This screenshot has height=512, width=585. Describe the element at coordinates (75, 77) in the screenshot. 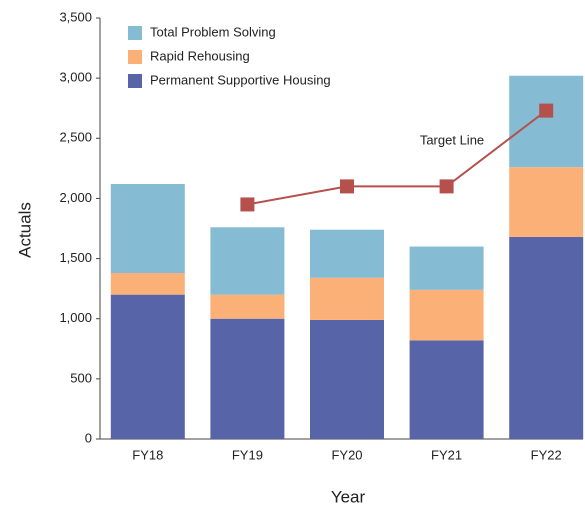

I see `y-tick-label: 3,000` at that location.